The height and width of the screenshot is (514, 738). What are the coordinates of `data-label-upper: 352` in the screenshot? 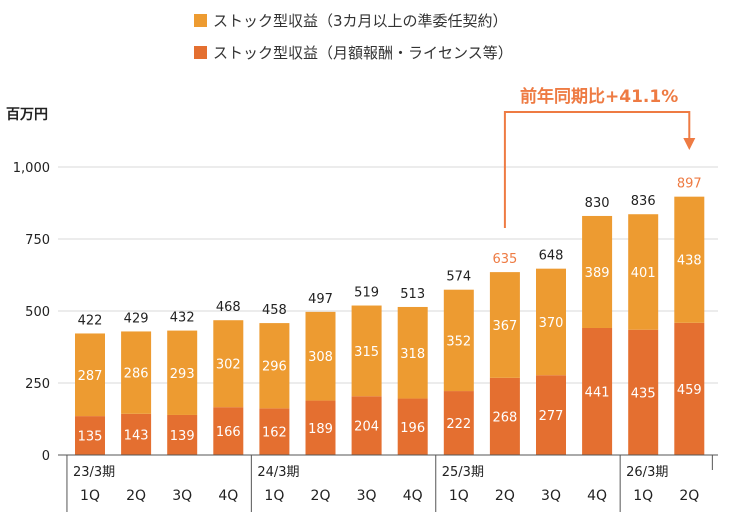 It's located at (458, 341).